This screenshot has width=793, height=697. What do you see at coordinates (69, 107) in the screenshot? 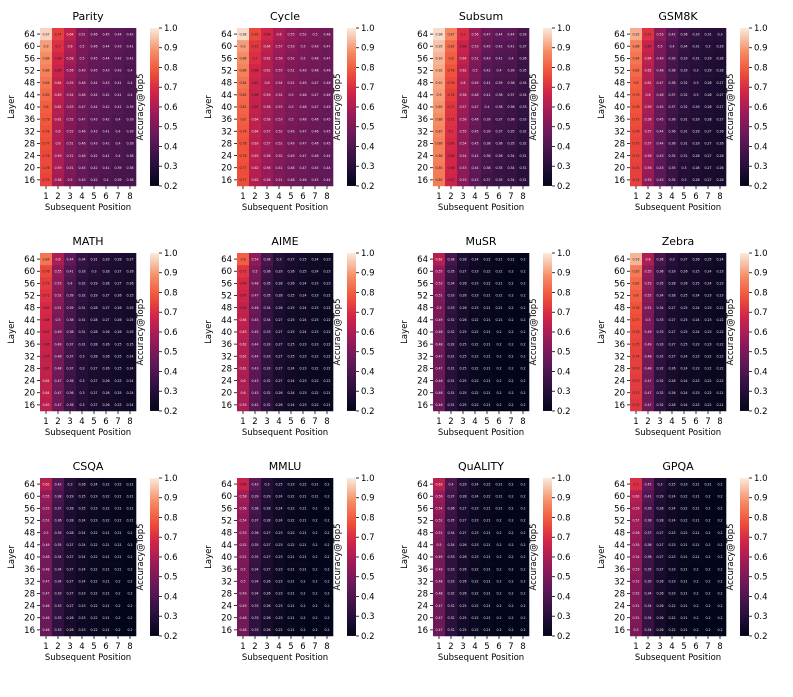
I see `cell-value-label: 0.53` at bounding box center [69, 107].